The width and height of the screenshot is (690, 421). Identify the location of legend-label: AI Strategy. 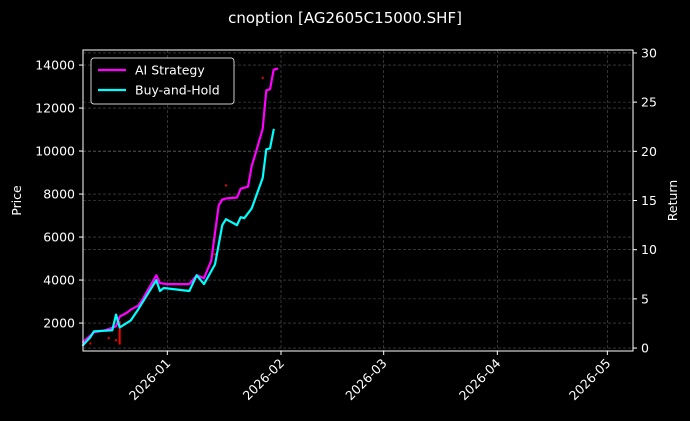
(170, 70).